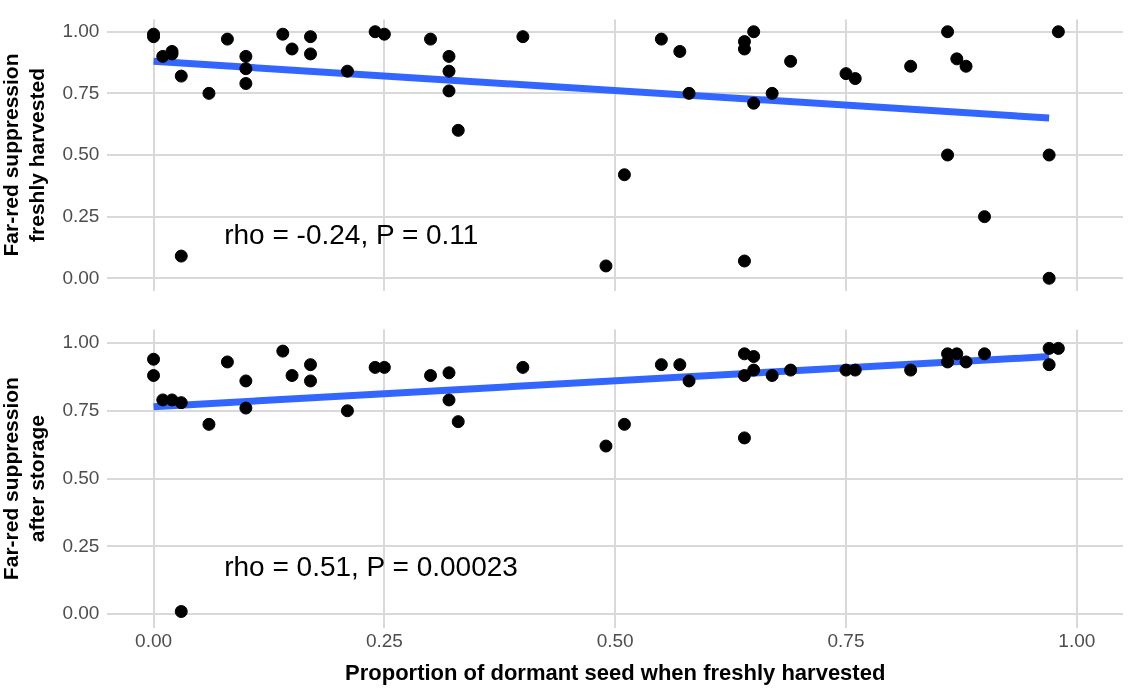  Describe the element at coordinates (24, 155) in the screenshot. I see `y-axis-title: Far-red suppression freshly harvested` at that location.